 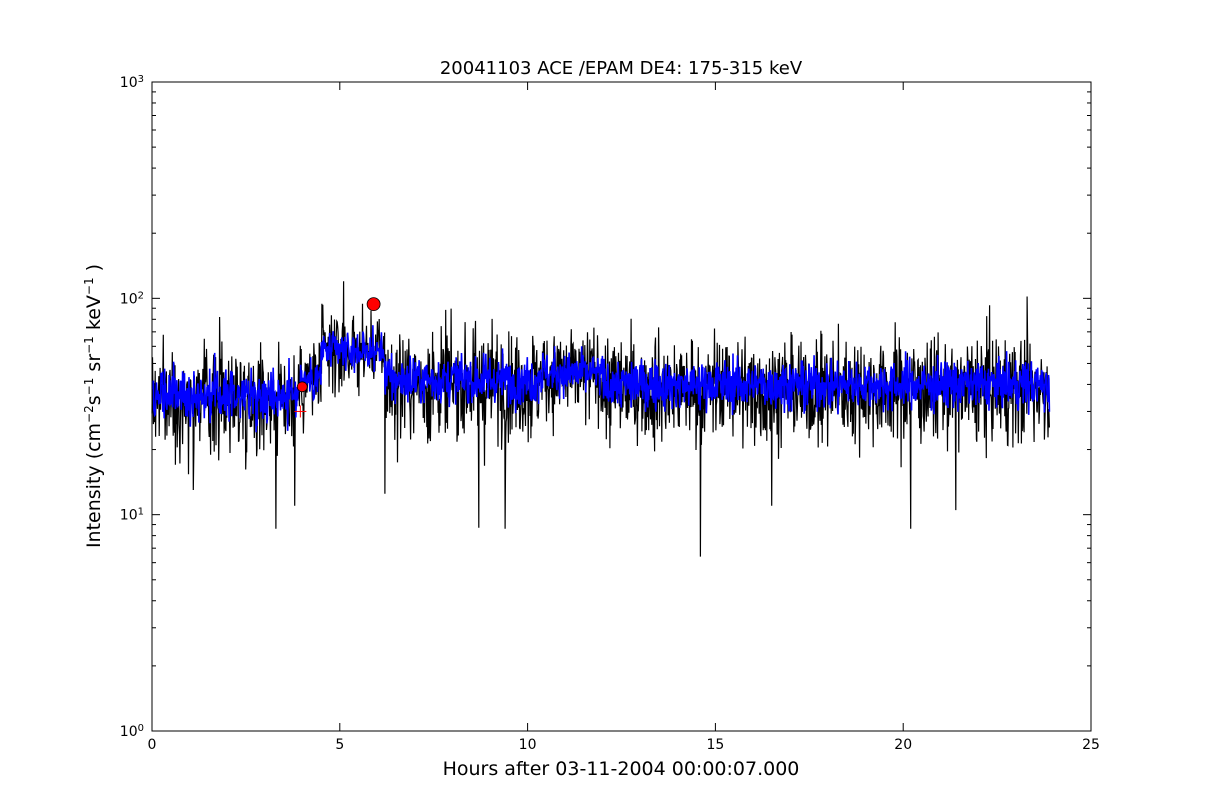 What do you see at coordinates (94, 400) in the screenshot?
I see `y-label-part: s` at bounding box center [94, 400].